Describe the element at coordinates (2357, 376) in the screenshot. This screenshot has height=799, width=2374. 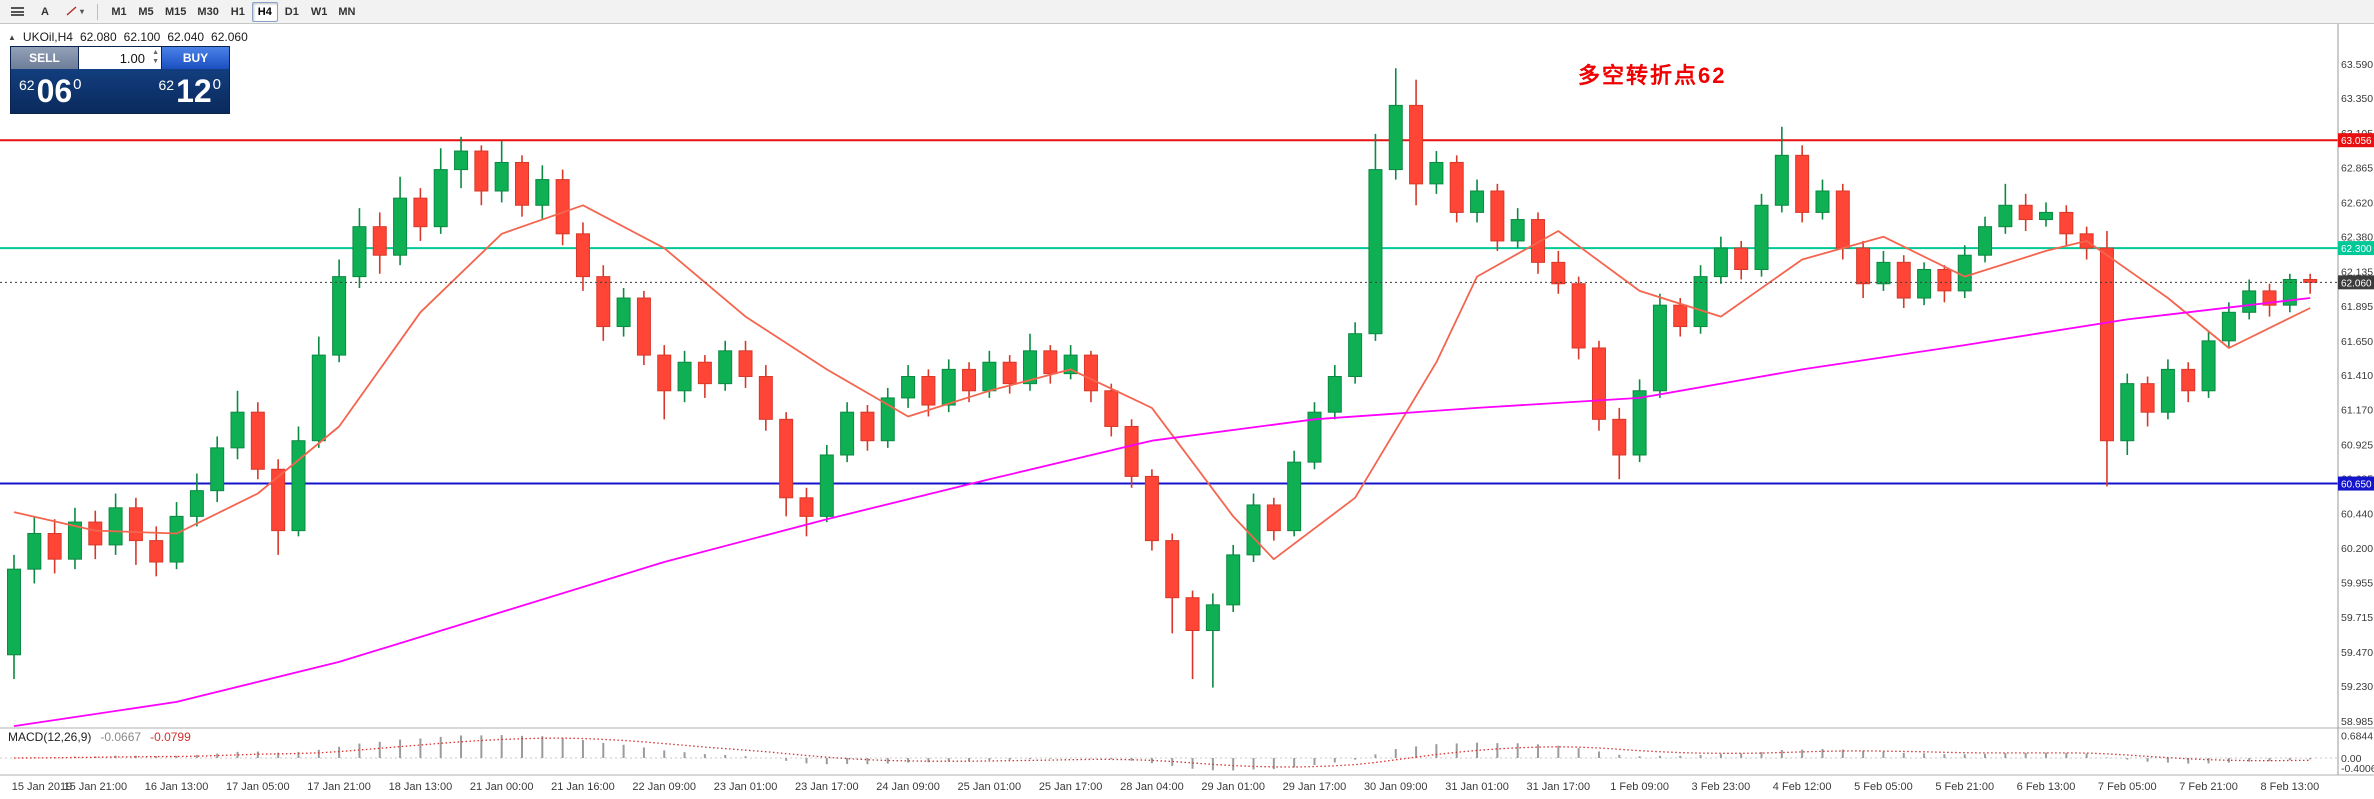
I see `svg-text: 61.410` at that location.